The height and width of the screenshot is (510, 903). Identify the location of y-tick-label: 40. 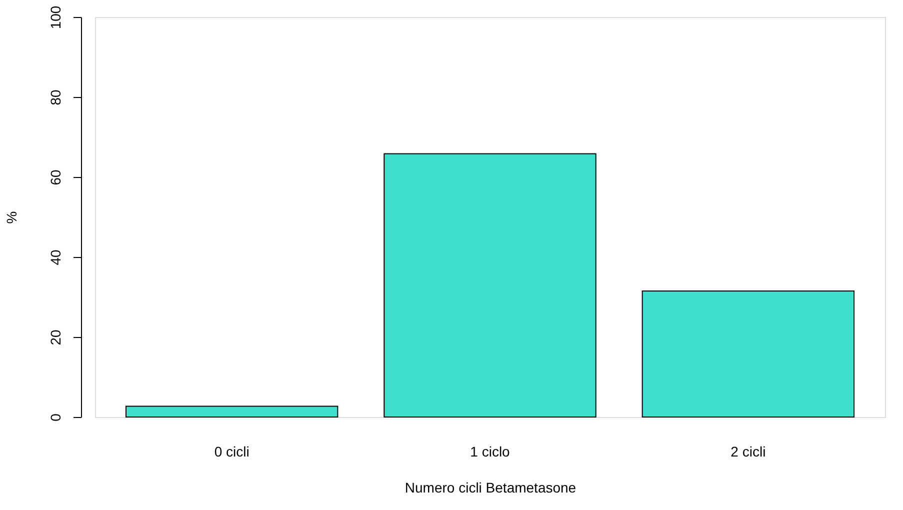
(56, 258).